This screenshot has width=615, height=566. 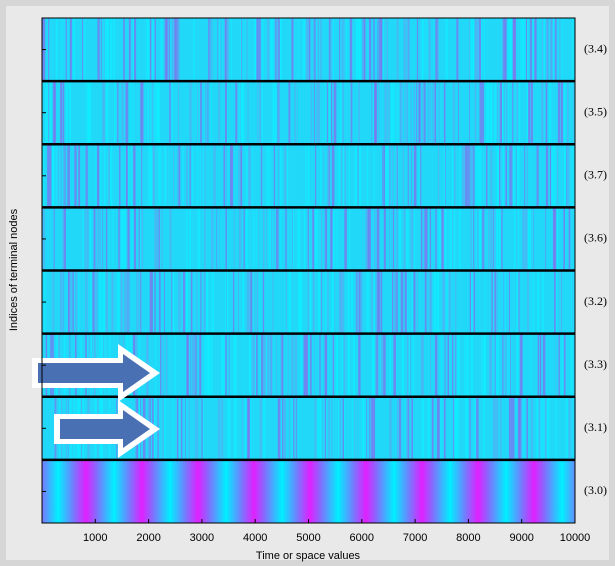 I want to click on x-tick-label: 2000, so click(x=148, y=538).